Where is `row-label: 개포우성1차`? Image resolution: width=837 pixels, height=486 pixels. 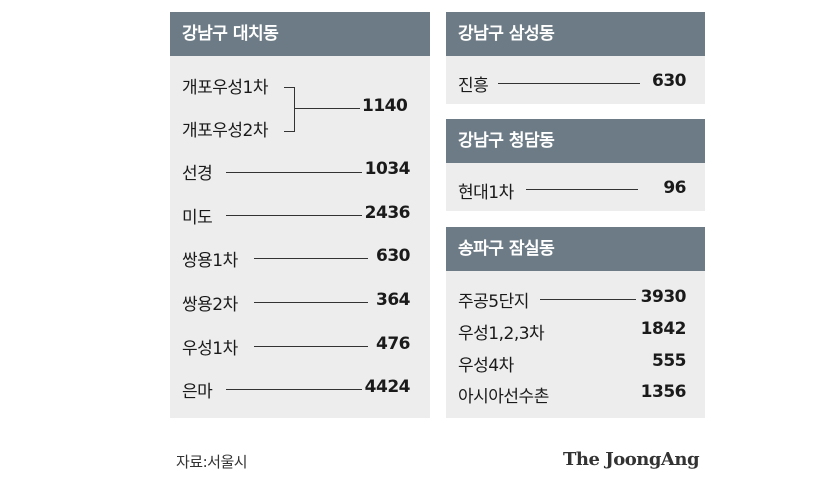
row-label: 개포우성1차 is located at coordinates (225, 88).